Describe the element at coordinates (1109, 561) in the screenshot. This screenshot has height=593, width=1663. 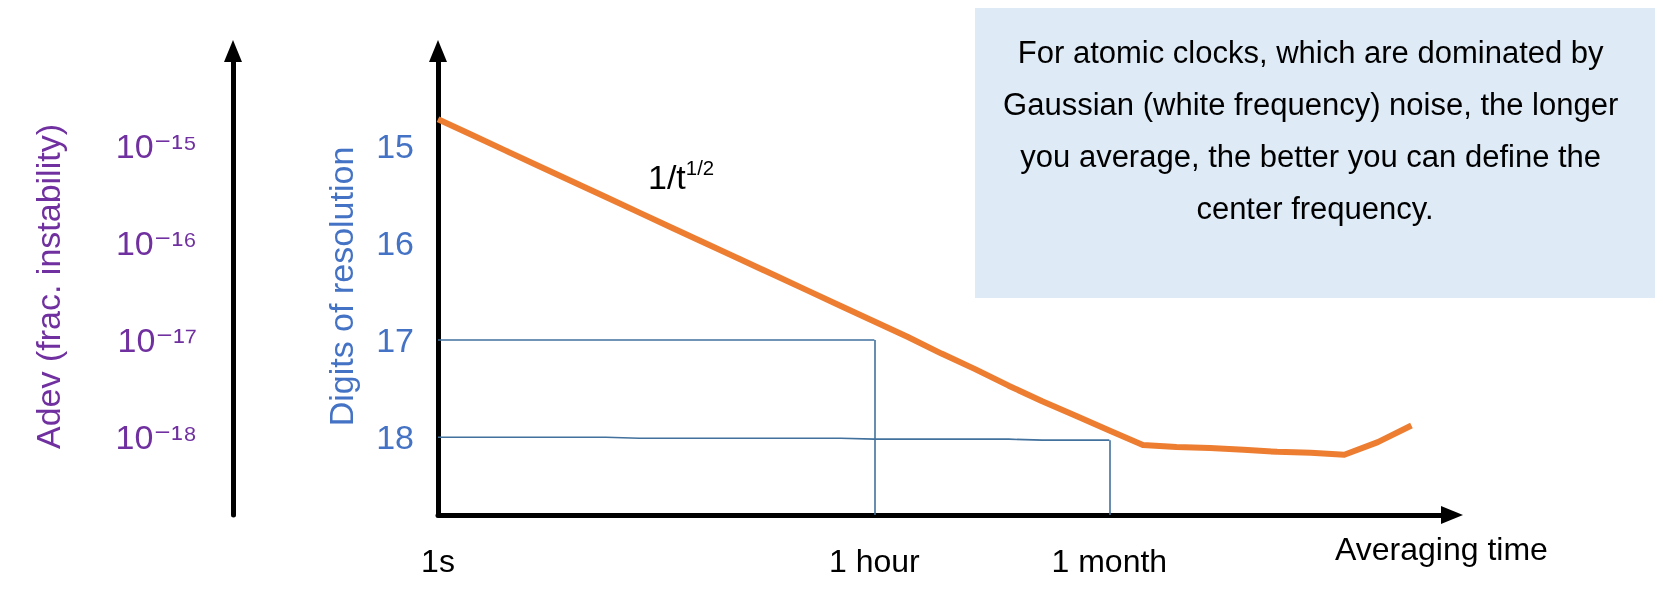
I see `x-tick-label: 1 month` at that location.